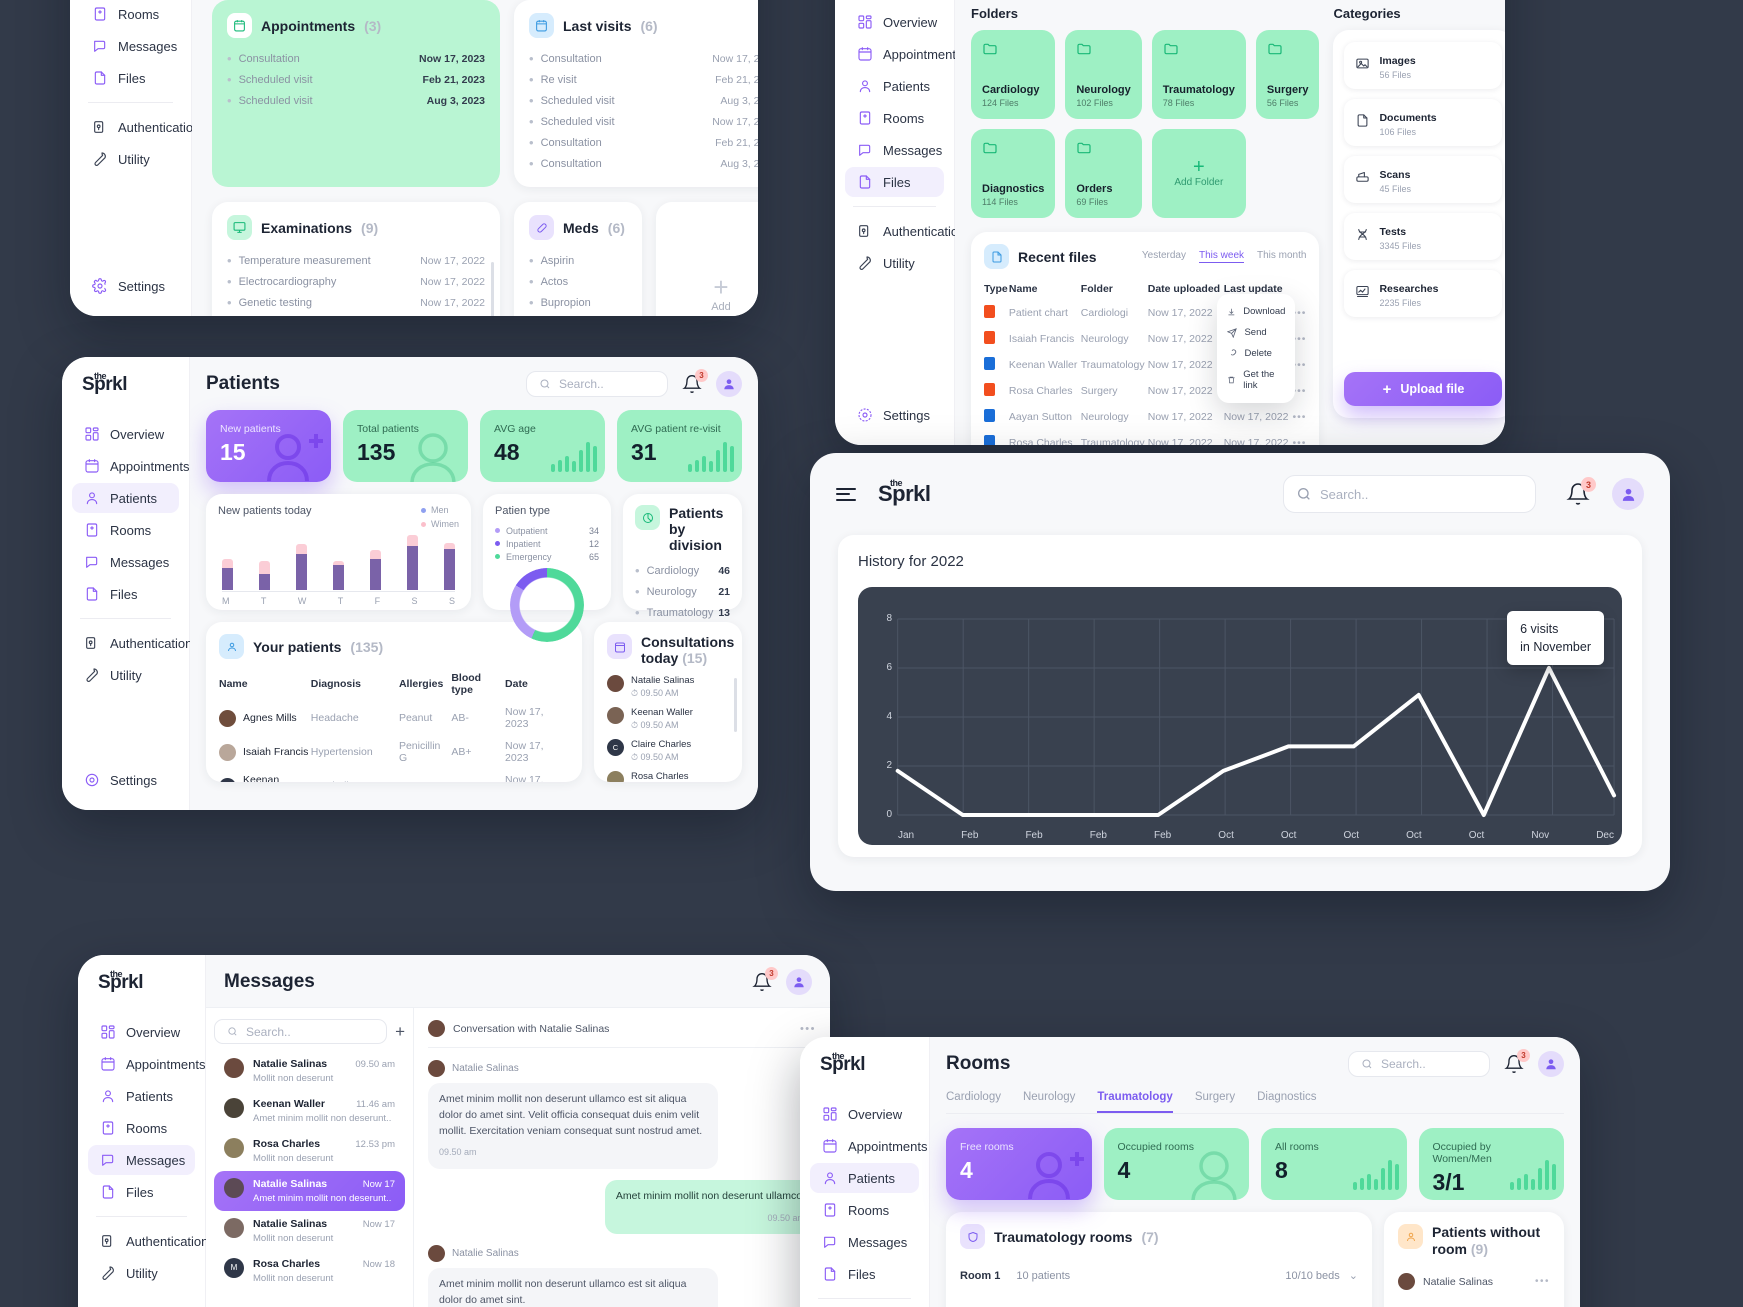 The width and height of the screenshot is (1743, 1307). What do you see at coordinates (1256, 332) in the screenshot?
I see `menu-item-send: Send` at bounding box center [1256, 332].